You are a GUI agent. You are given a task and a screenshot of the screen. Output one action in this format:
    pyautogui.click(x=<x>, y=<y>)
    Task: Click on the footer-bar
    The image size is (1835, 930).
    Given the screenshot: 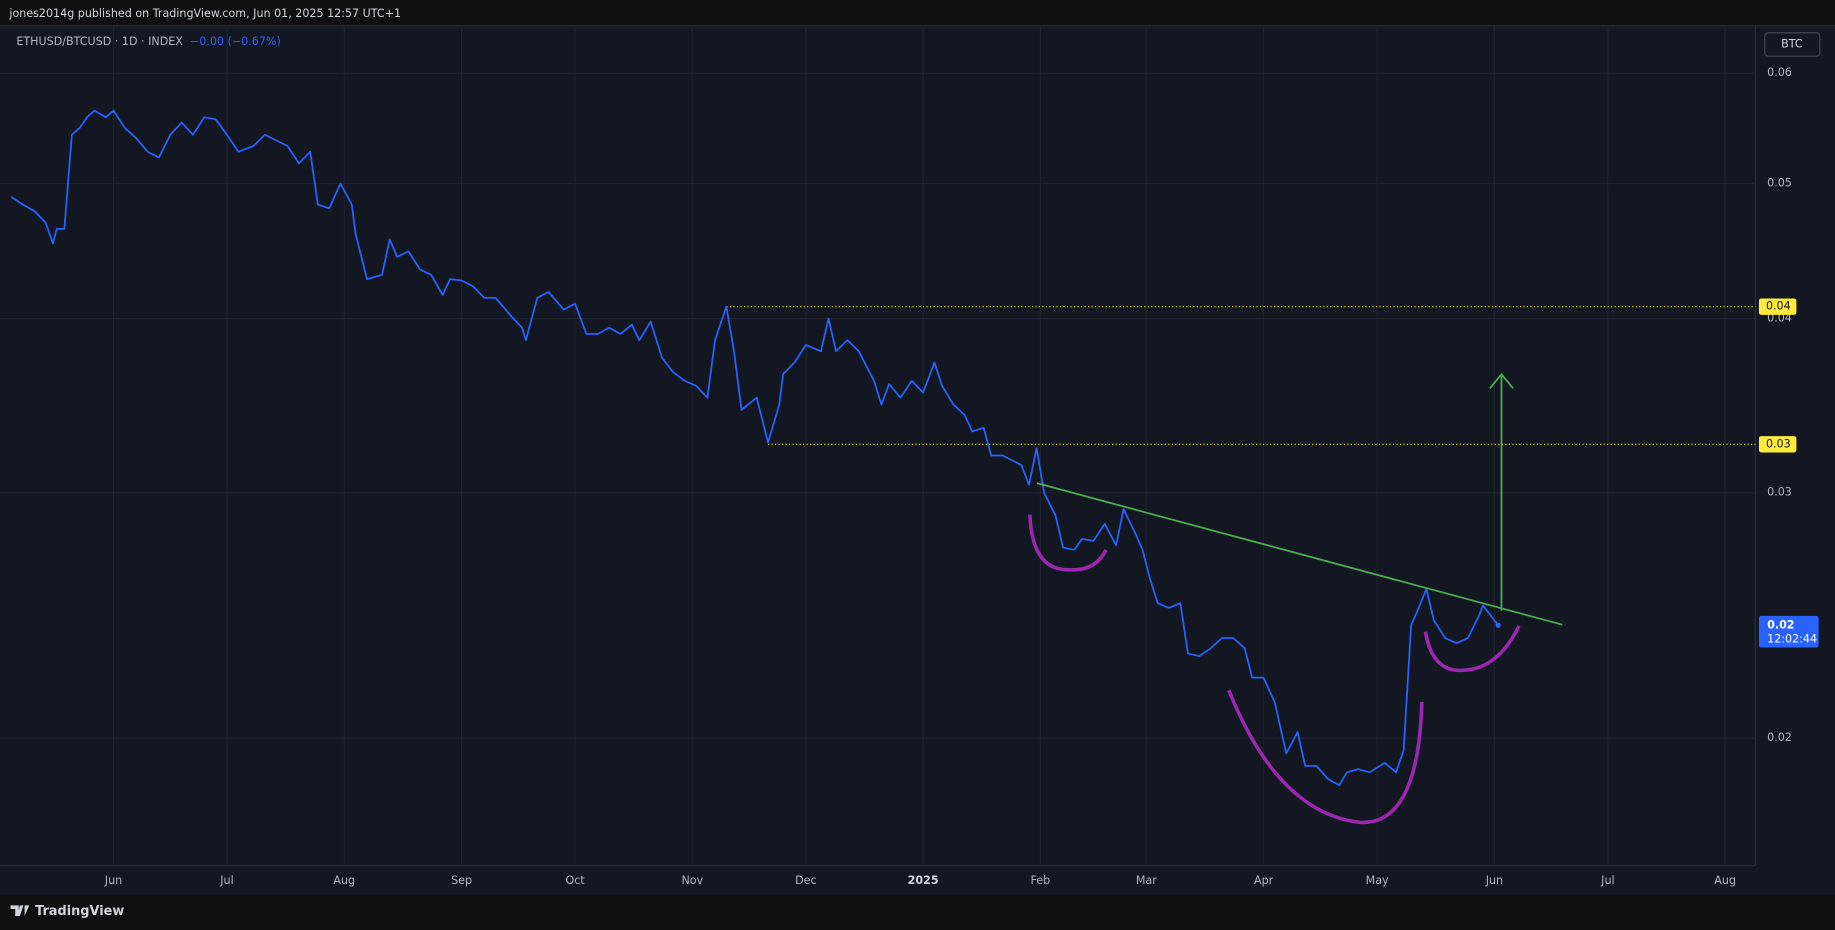 What is the action you would take?
    pyautogui.click(x=917, y=912)
    